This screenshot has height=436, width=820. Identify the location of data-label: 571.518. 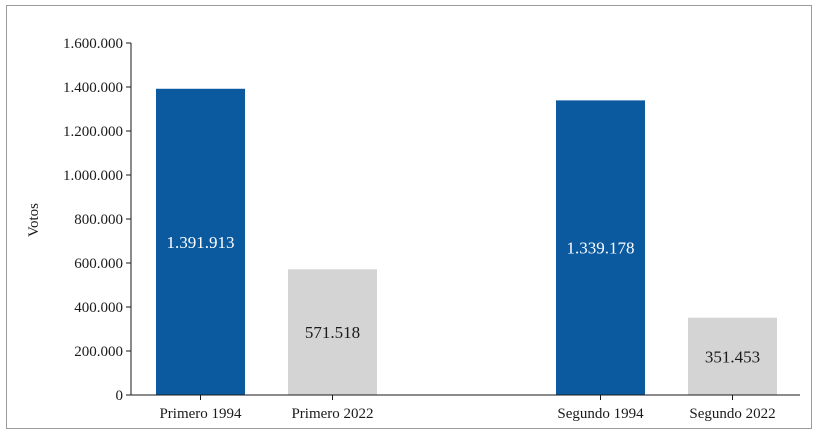
(332, 332).